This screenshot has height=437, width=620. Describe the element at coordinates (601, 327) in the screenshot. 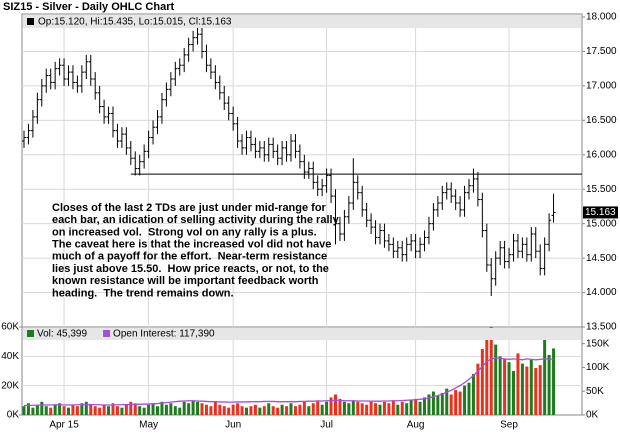

I see `y-tick-label: 13.500` at that location.